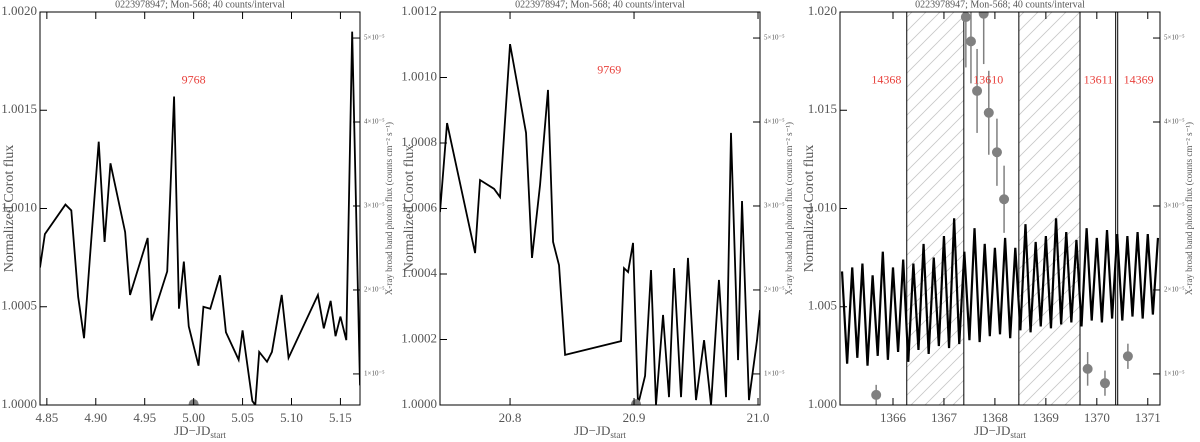  I want to click on x-tick-label: 5.05, so click(242, 417).